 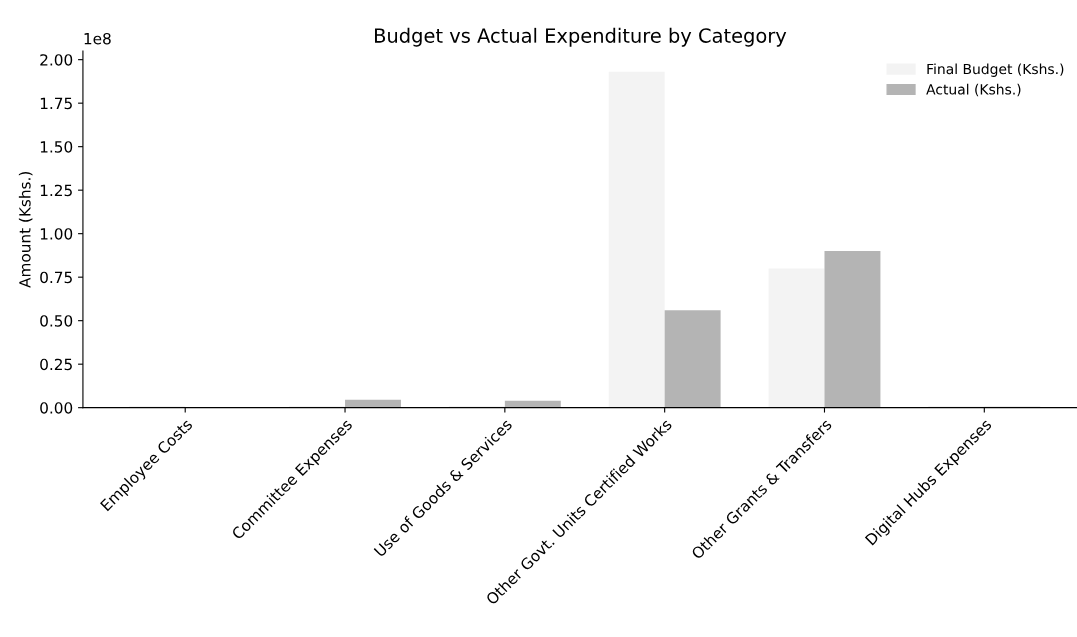 I want to click on y-tick-label: 0.25, so click(x=56, y=364).